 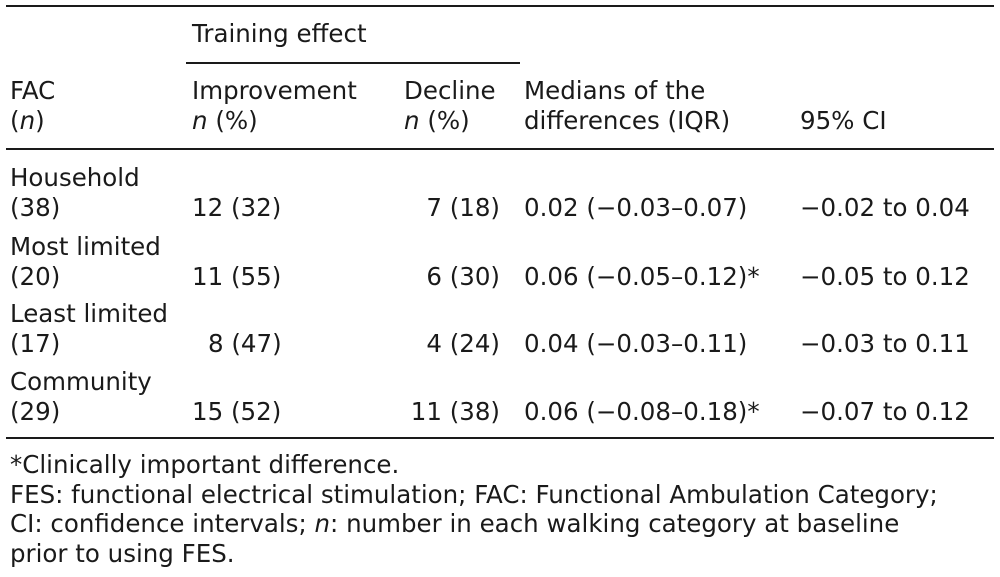 What do you see at coordinates (885, 343) in the screenshot?
I see `row-ci: −0.03 to 0.11` at bounding box center [885, 343].